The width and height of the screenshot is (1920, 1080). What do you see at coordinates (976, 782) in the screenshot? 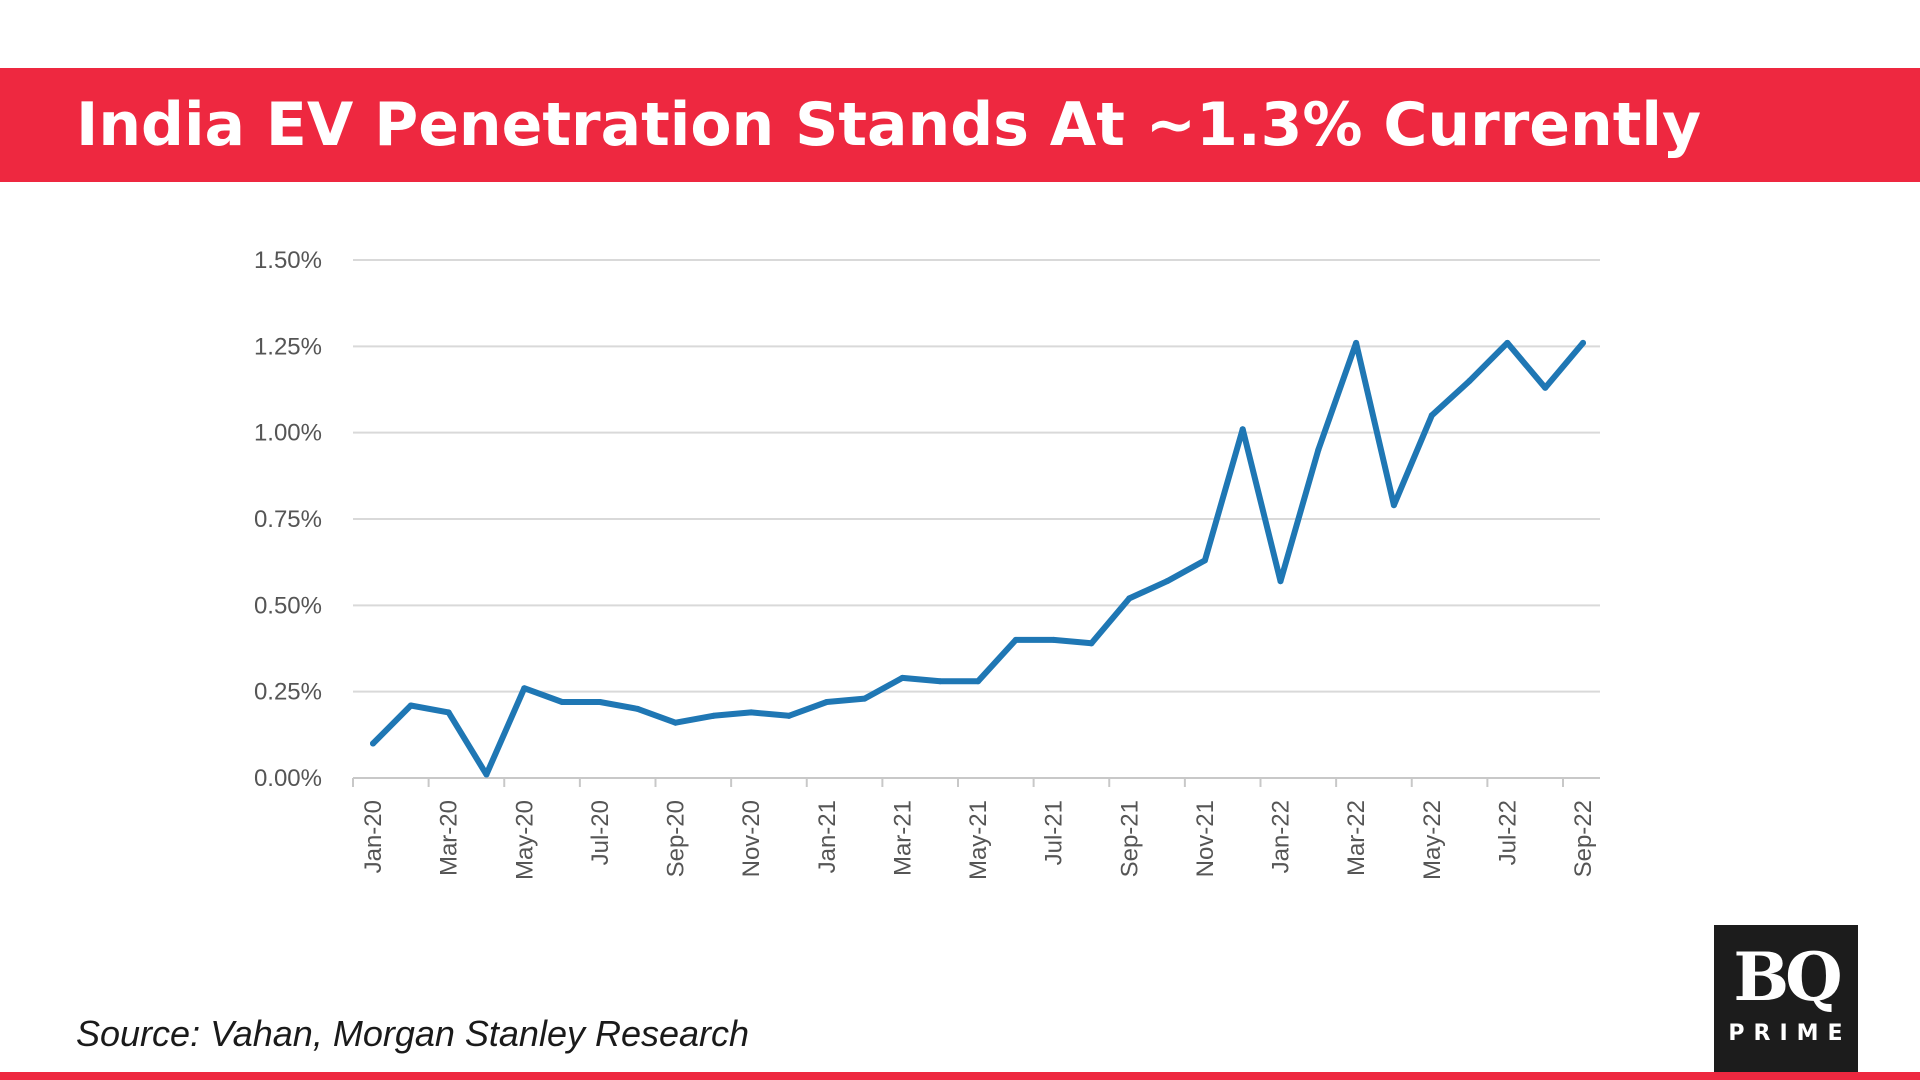
I see `x-axis` at bounding box center [976, 782].